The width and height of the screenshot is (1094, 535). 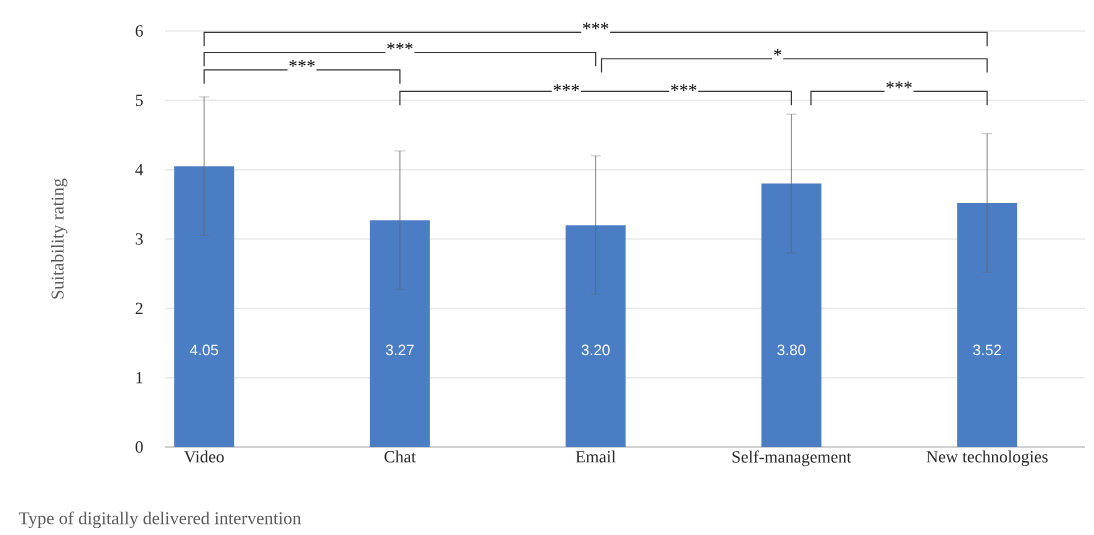 I want to click on y-tick-label: 2, so click(x=139, y=308).